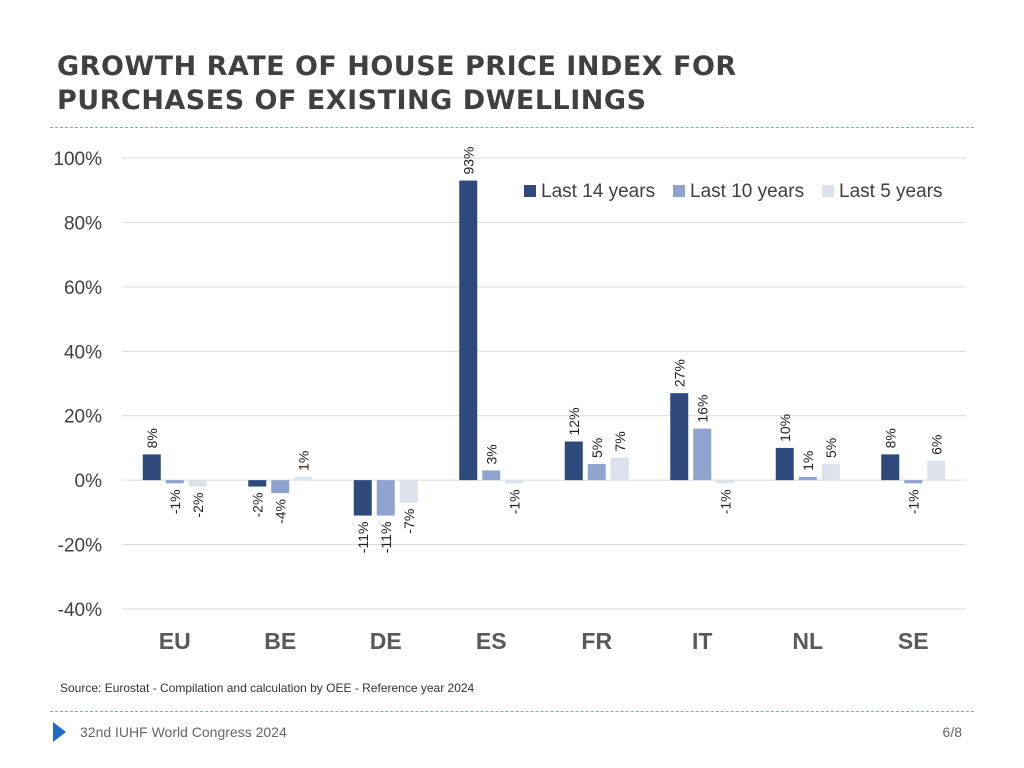 This screenshot has height=768, width=1024. I want to click on category-label: EU, so click(175, 641).